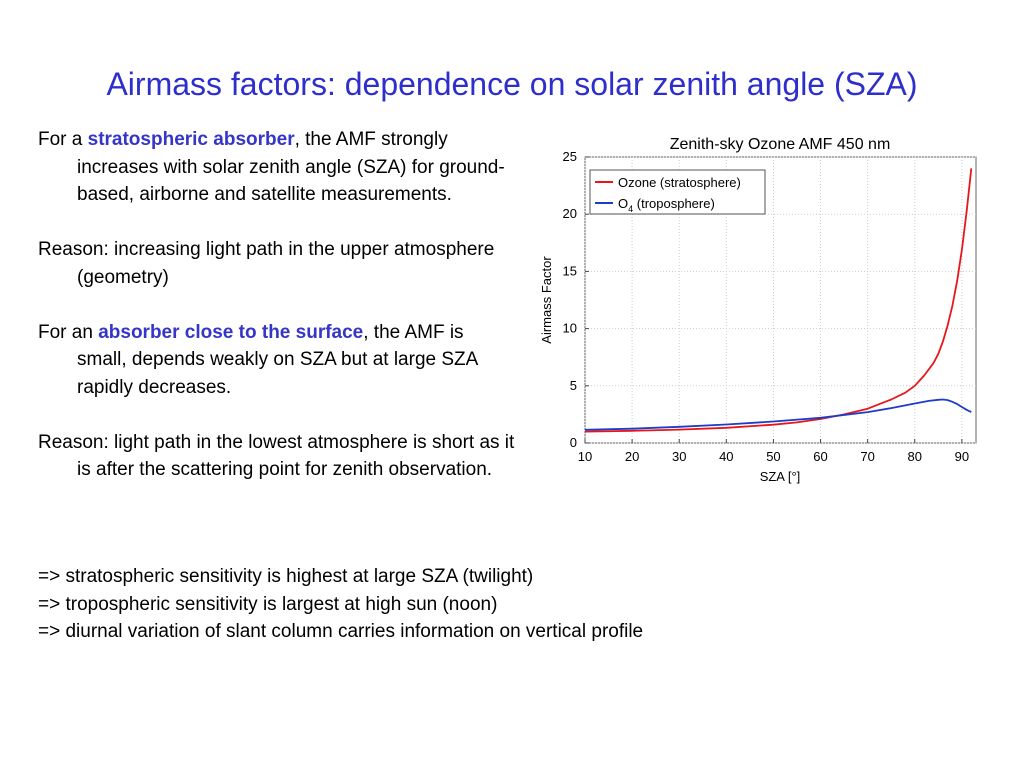 The width and height of the screenshot is (1024, 768). I want to click on x-tick-label: 50, so click(773, 456).